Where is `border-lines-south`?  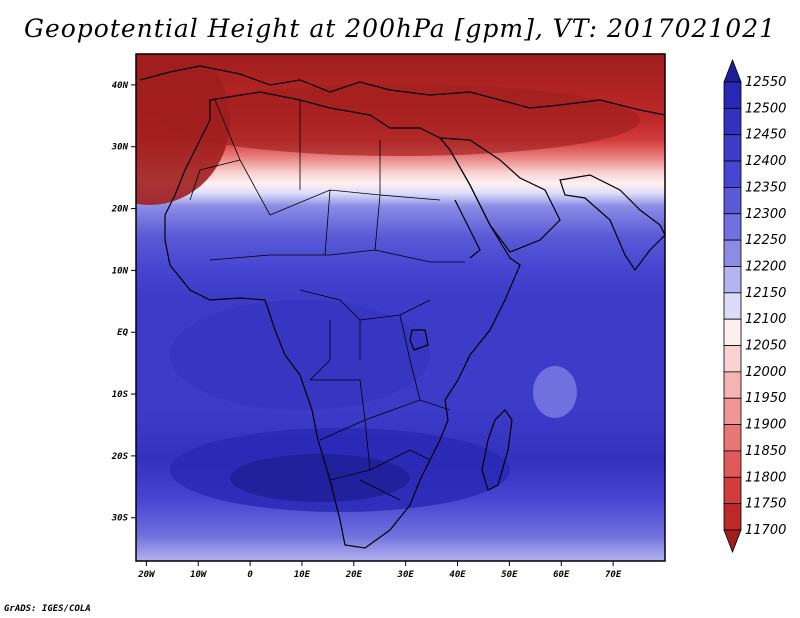
border-lines-south is located at coordinates (380, 440).